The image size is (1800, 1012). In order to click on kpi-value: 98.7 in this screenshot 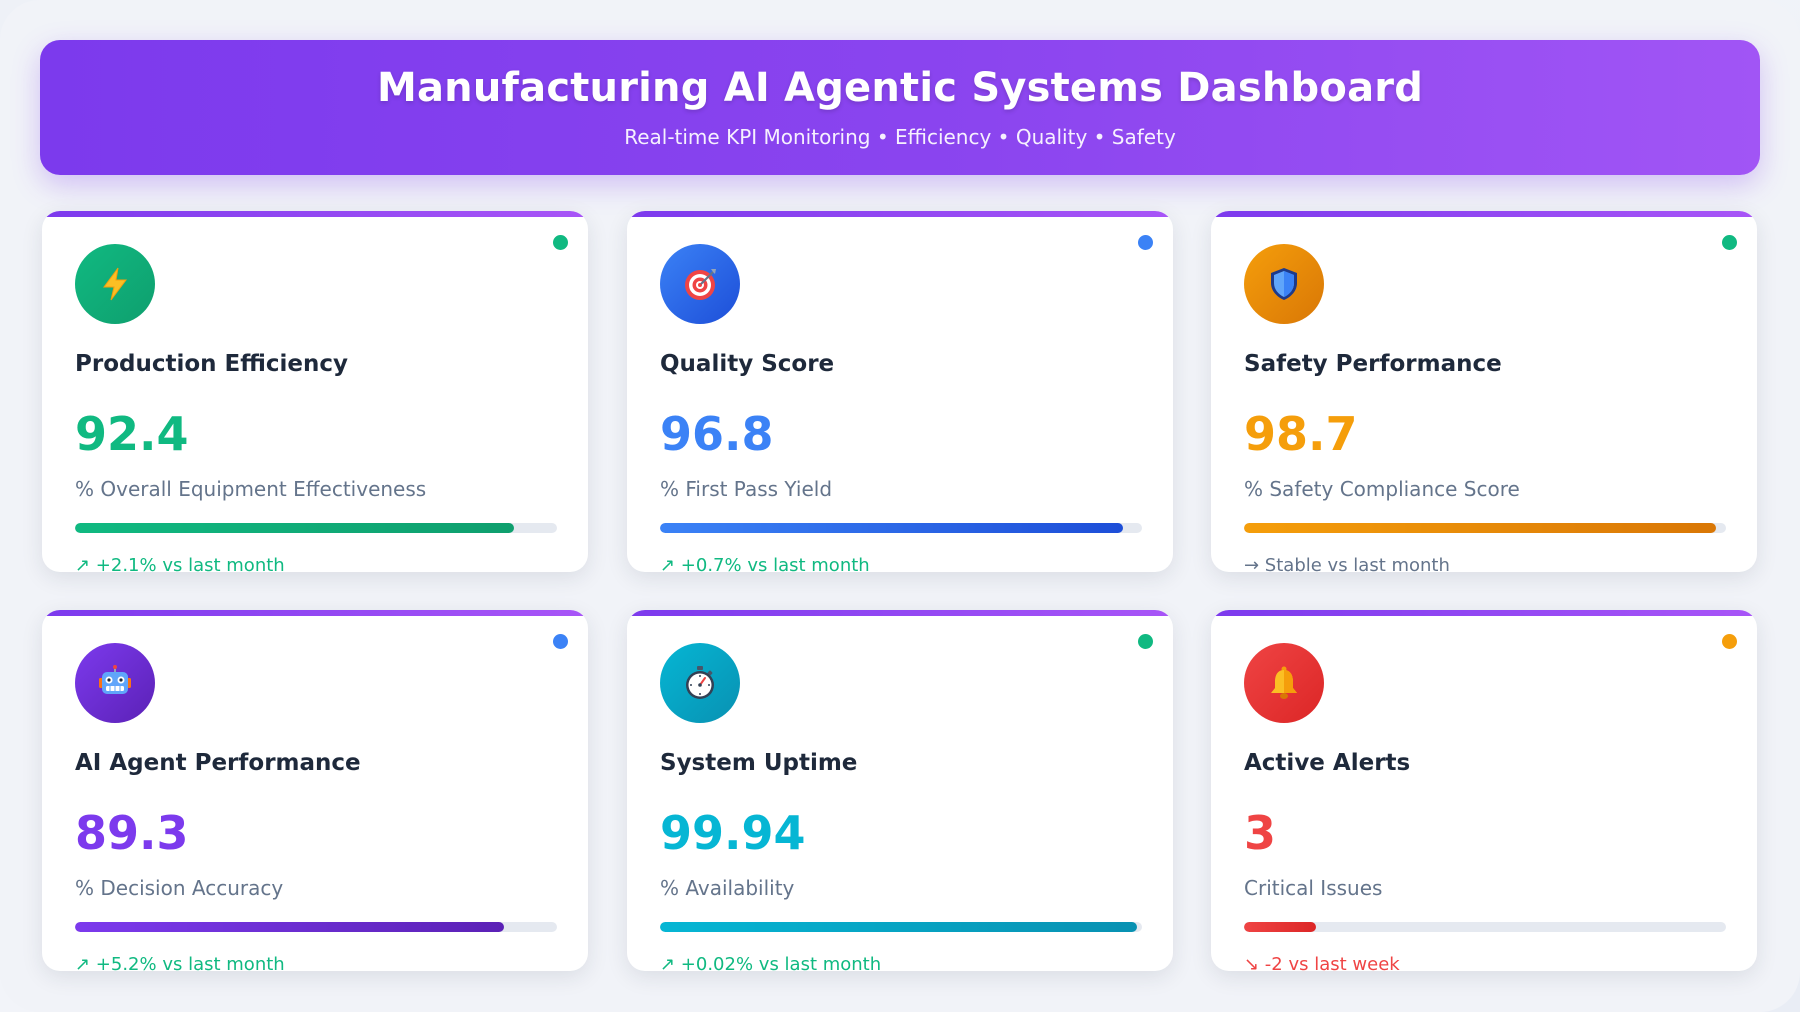, I will do `click(1301, 434)`.